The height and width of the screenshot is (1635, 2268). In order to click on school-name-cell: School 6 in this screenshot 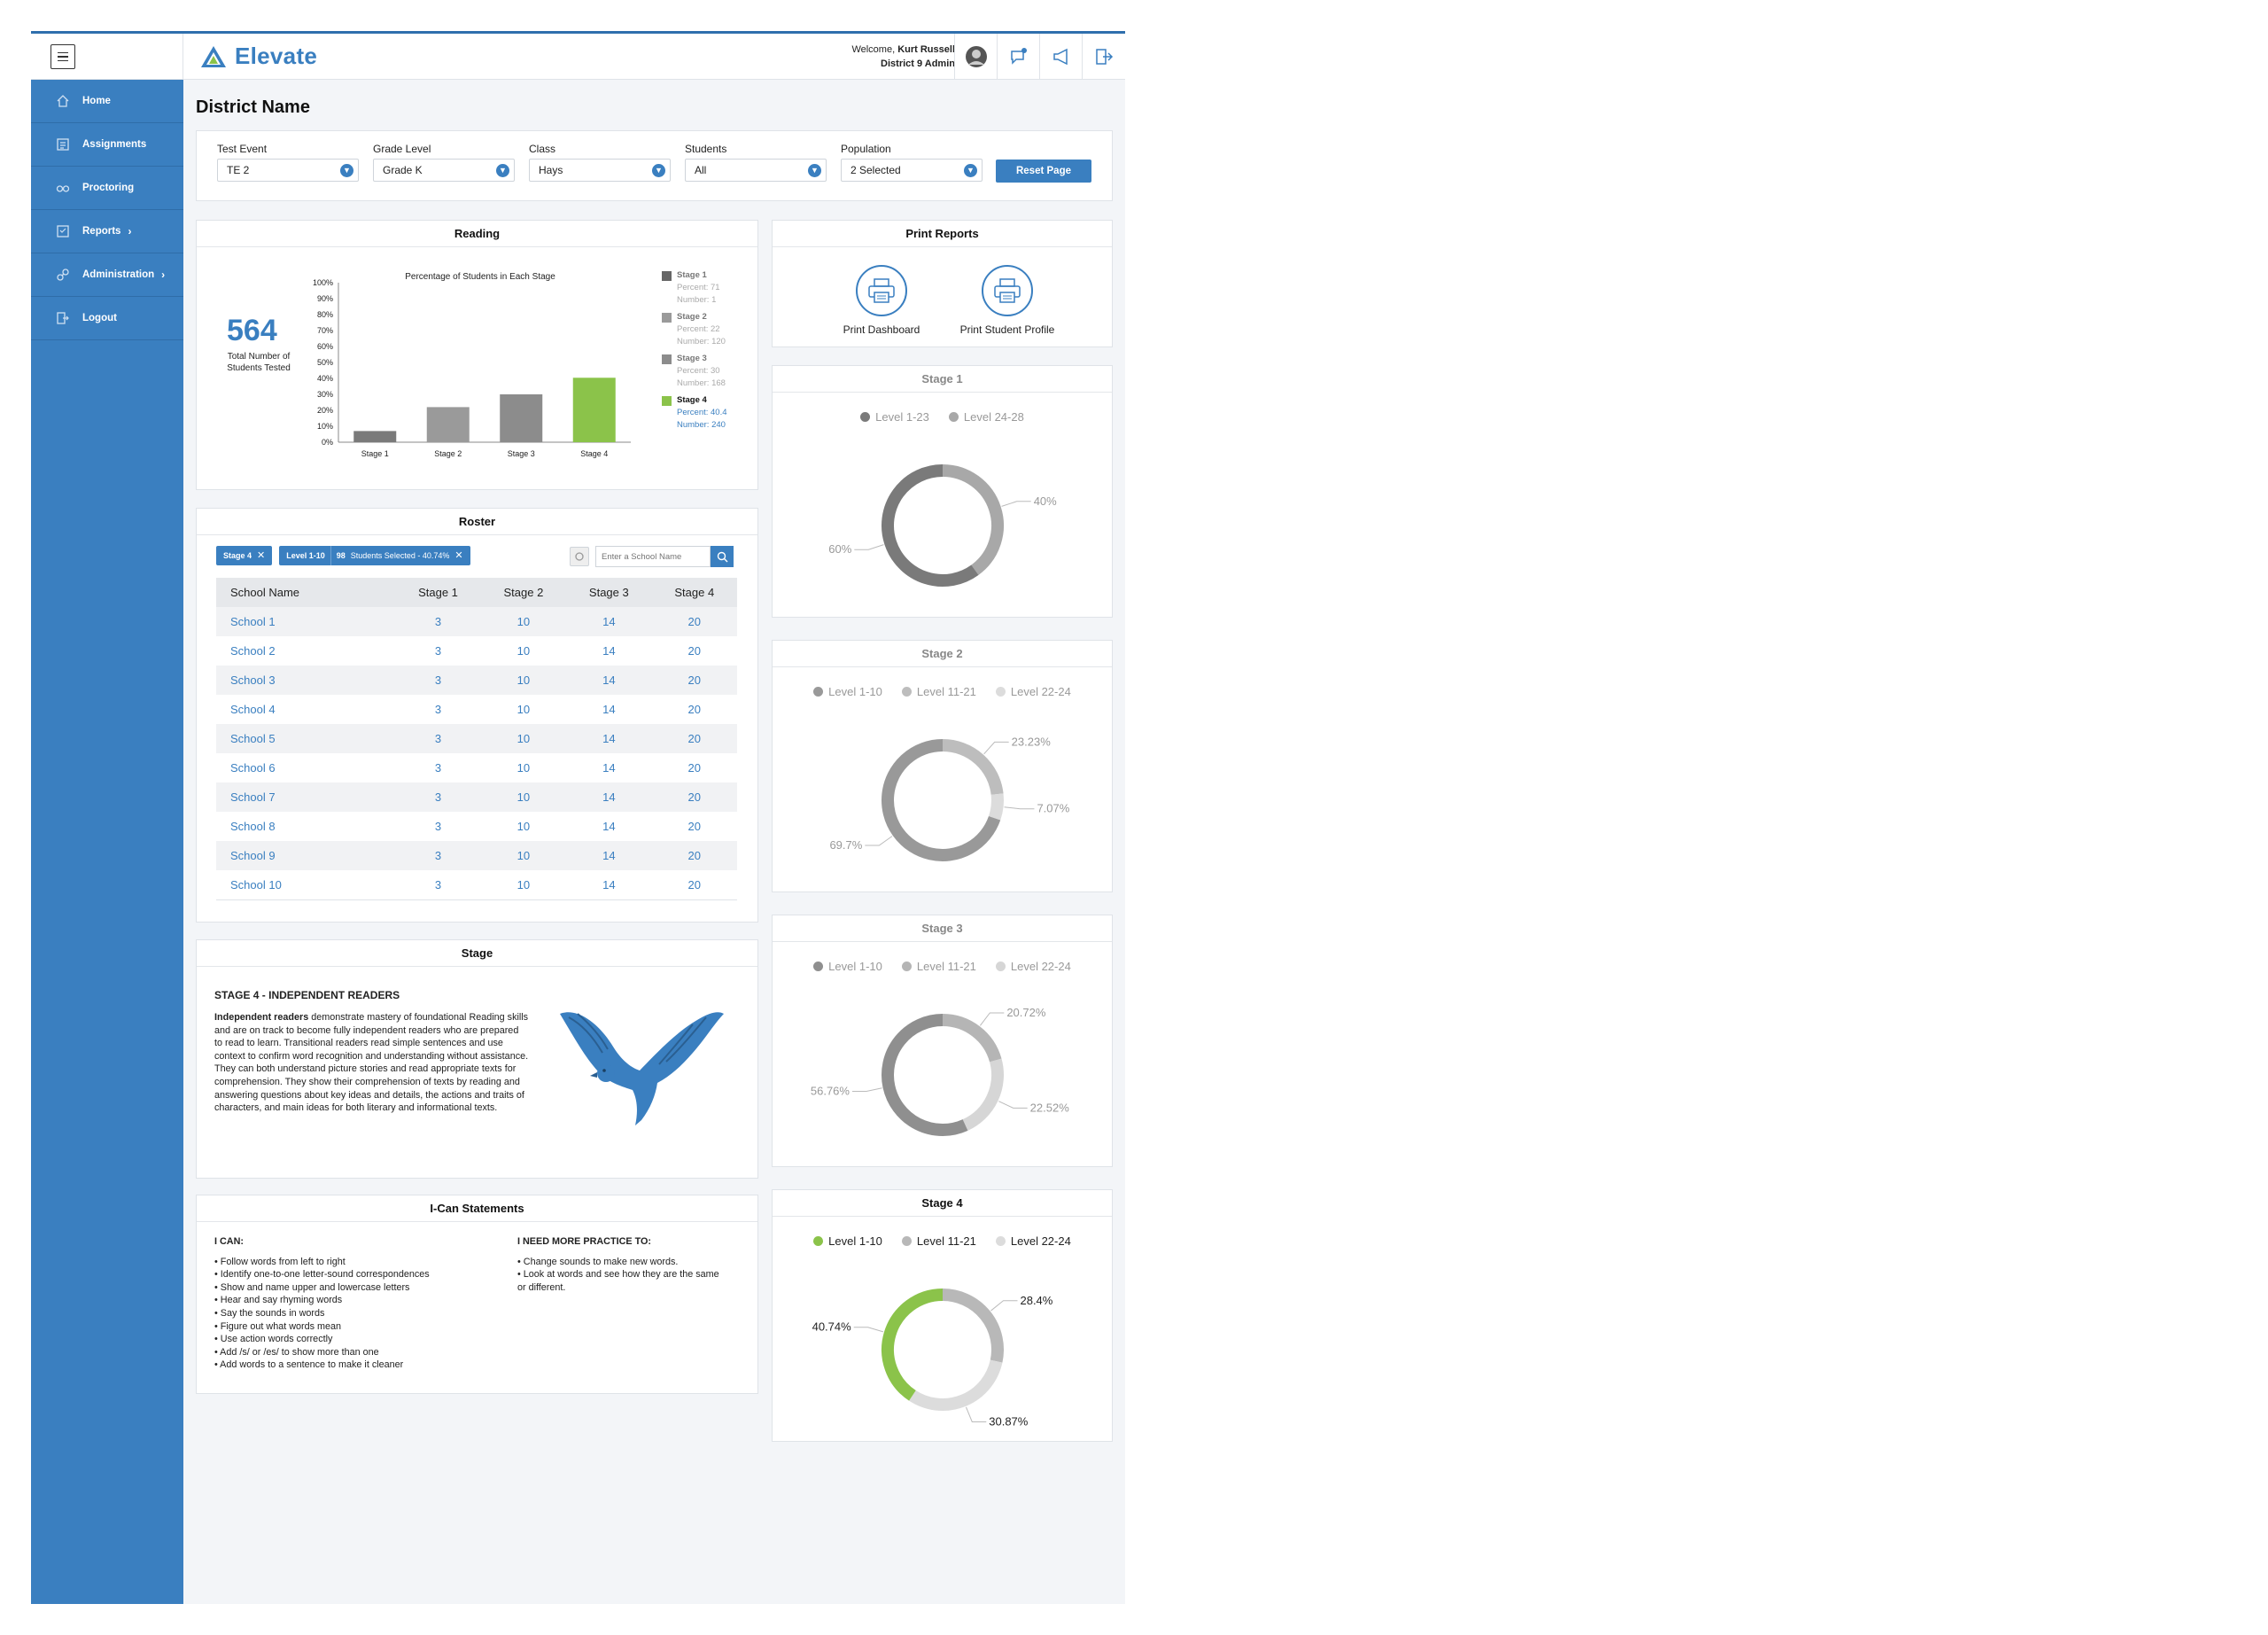, I will do `click(253, 768)`.